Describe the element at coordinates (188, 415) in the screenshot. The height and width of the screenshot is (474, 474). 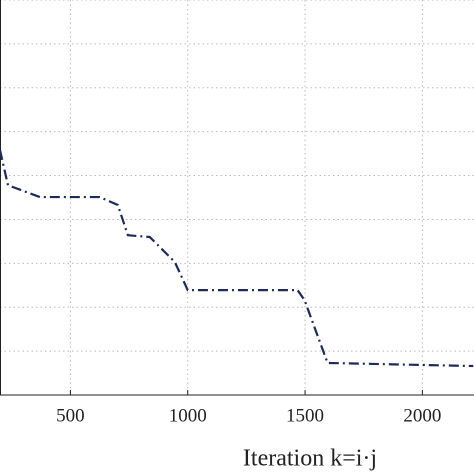
I see `x-tick-label: 1000` at that location.